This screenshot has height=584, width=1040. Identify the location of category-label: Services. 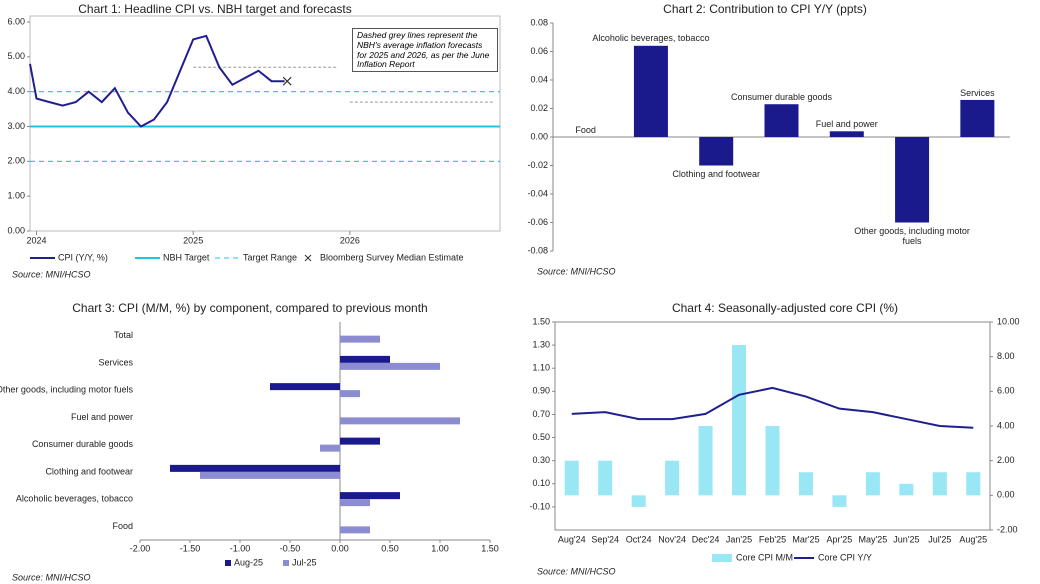
(115, 362).